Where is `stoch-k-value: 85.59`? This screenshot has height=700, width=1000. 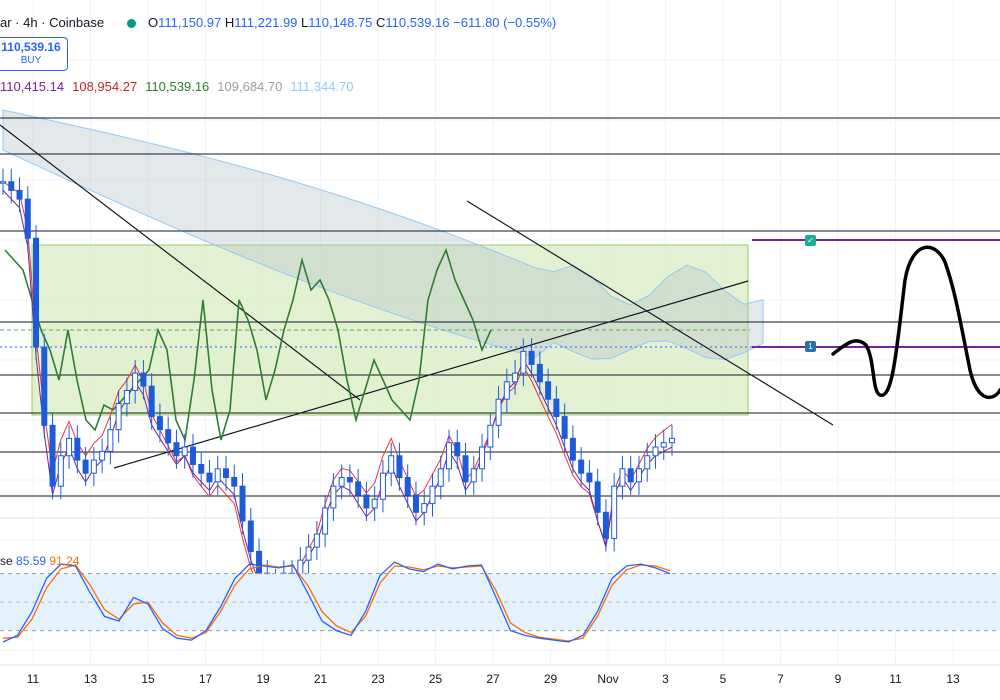 stoch-k-value: 85.59 is located at coordinates (31, 561).